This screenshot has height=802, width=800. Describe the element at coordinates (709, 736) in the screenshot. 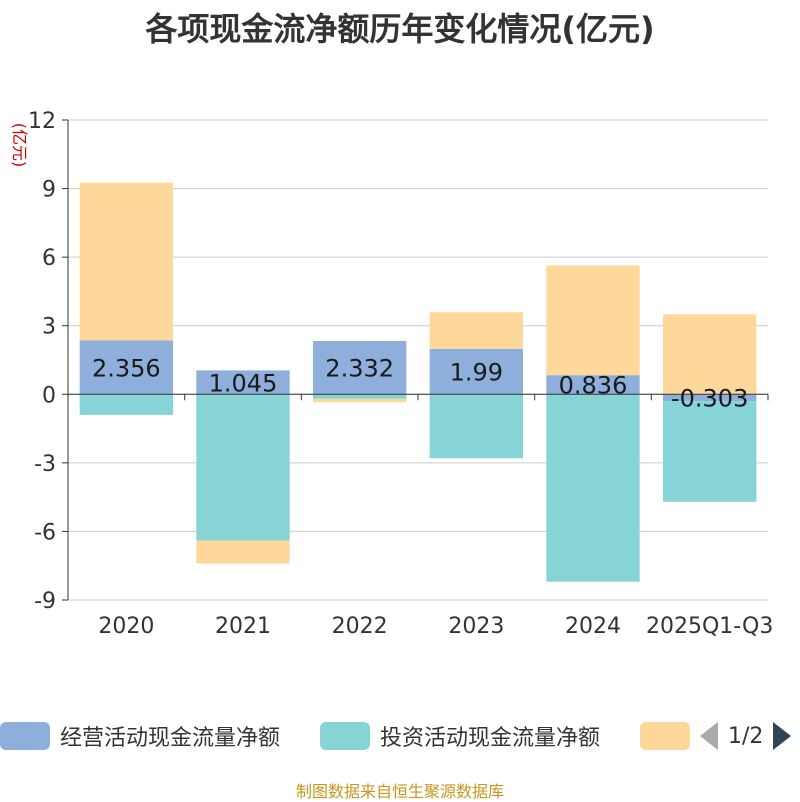

I see `legend-prev-arrow-icon` at that location.